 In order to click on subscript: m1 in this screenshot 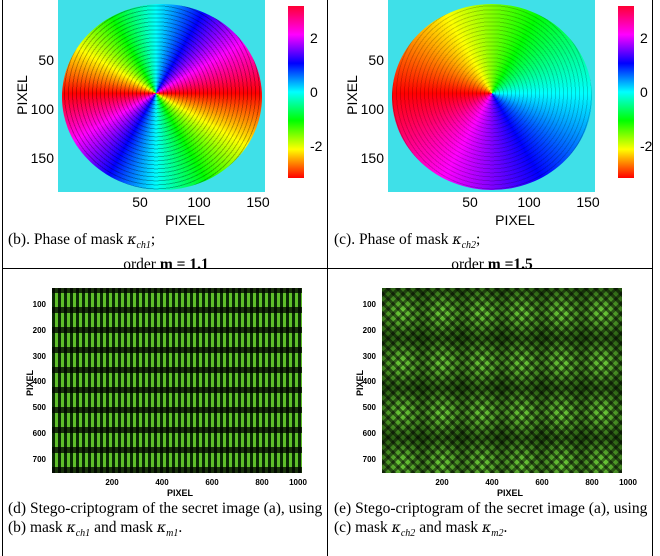, I will do `click(172, 533)`.